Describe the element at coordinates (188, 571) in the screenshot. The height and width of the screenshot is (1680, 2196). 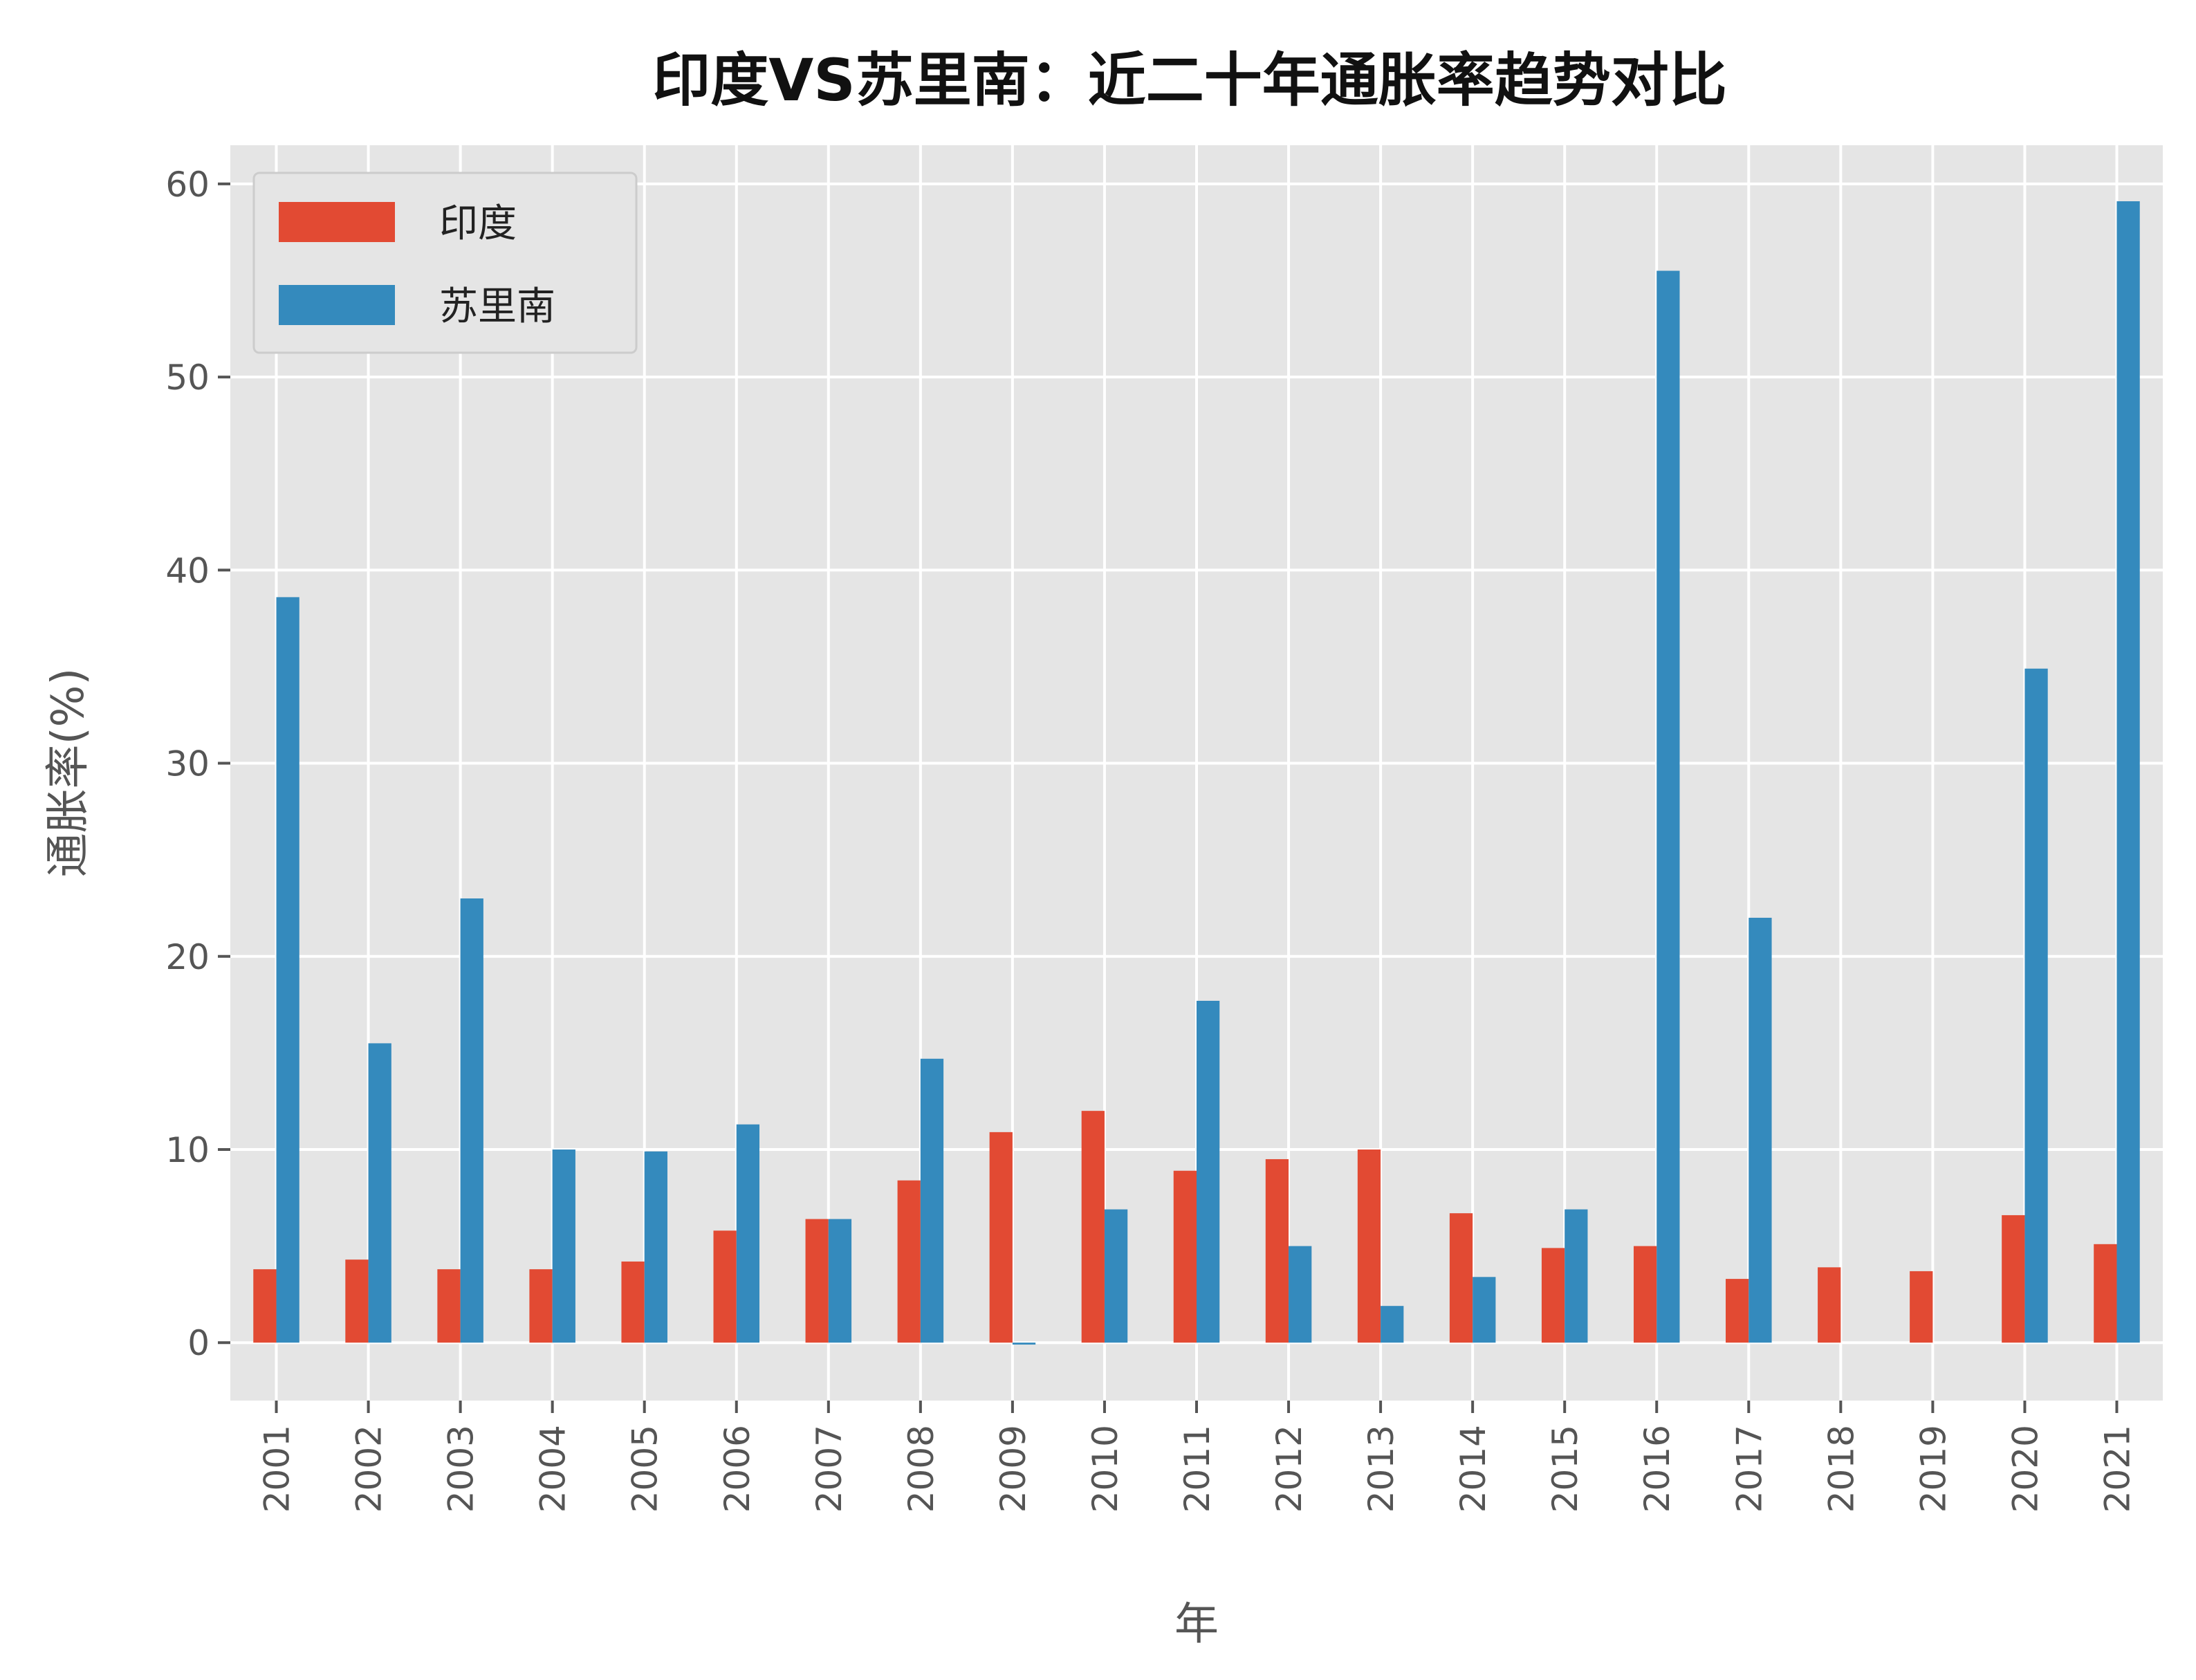
I see `y-tick-label: 40` at that location.